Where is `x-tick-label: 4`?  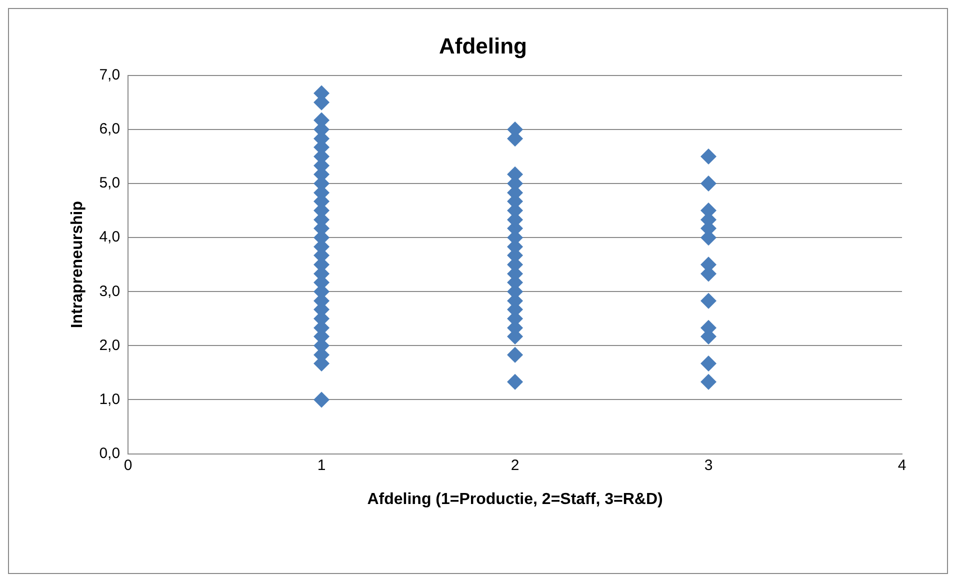
x-tick-label: 4 is located at coordinates (902, 465).